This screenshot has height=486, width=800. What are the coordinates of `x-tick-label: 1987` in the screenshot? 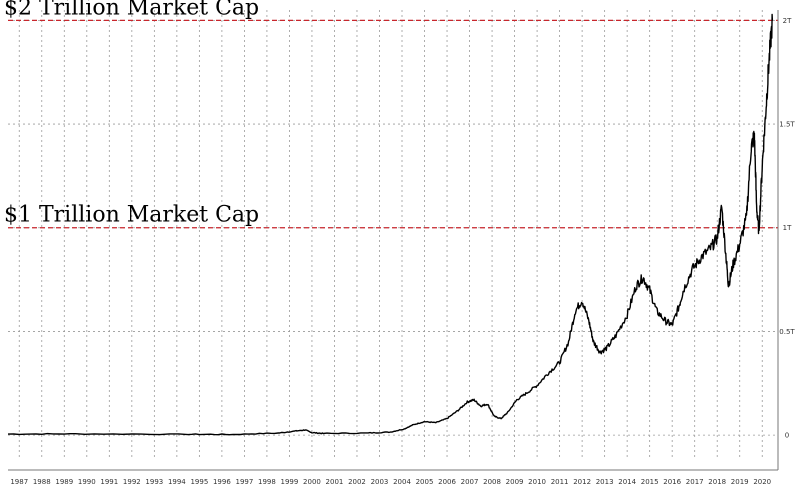 It's located at (19, 482).